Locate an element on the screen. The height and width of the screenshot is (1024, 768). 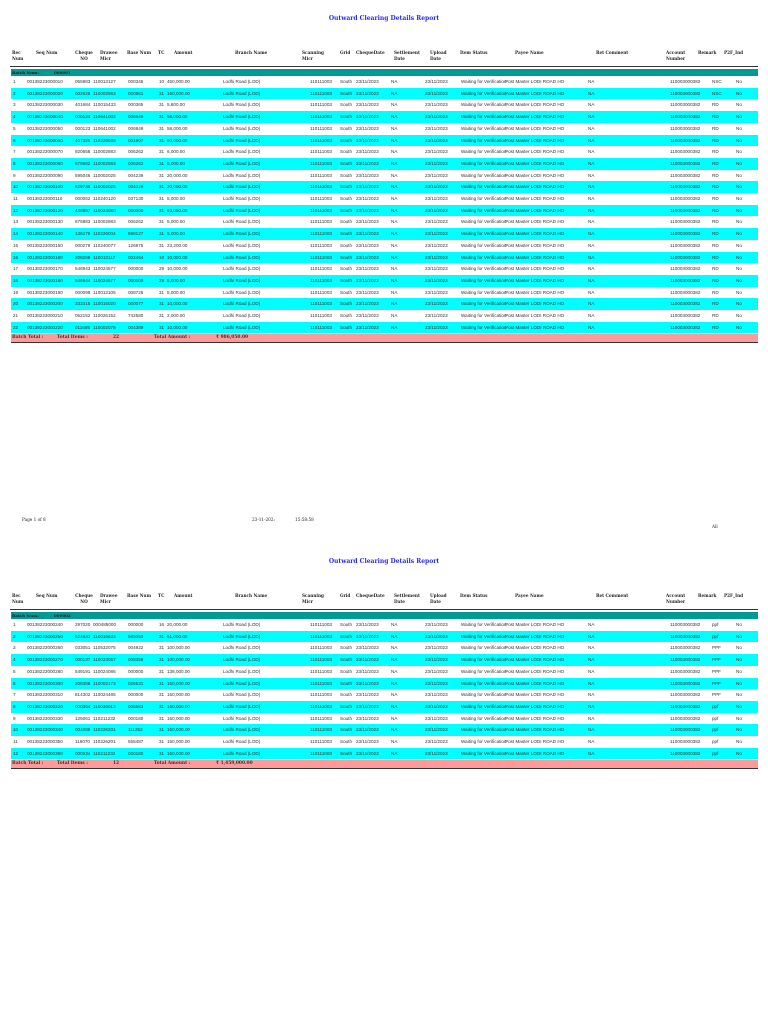
cheque-no-cell: 000124 is located at coordinates (83, 117).